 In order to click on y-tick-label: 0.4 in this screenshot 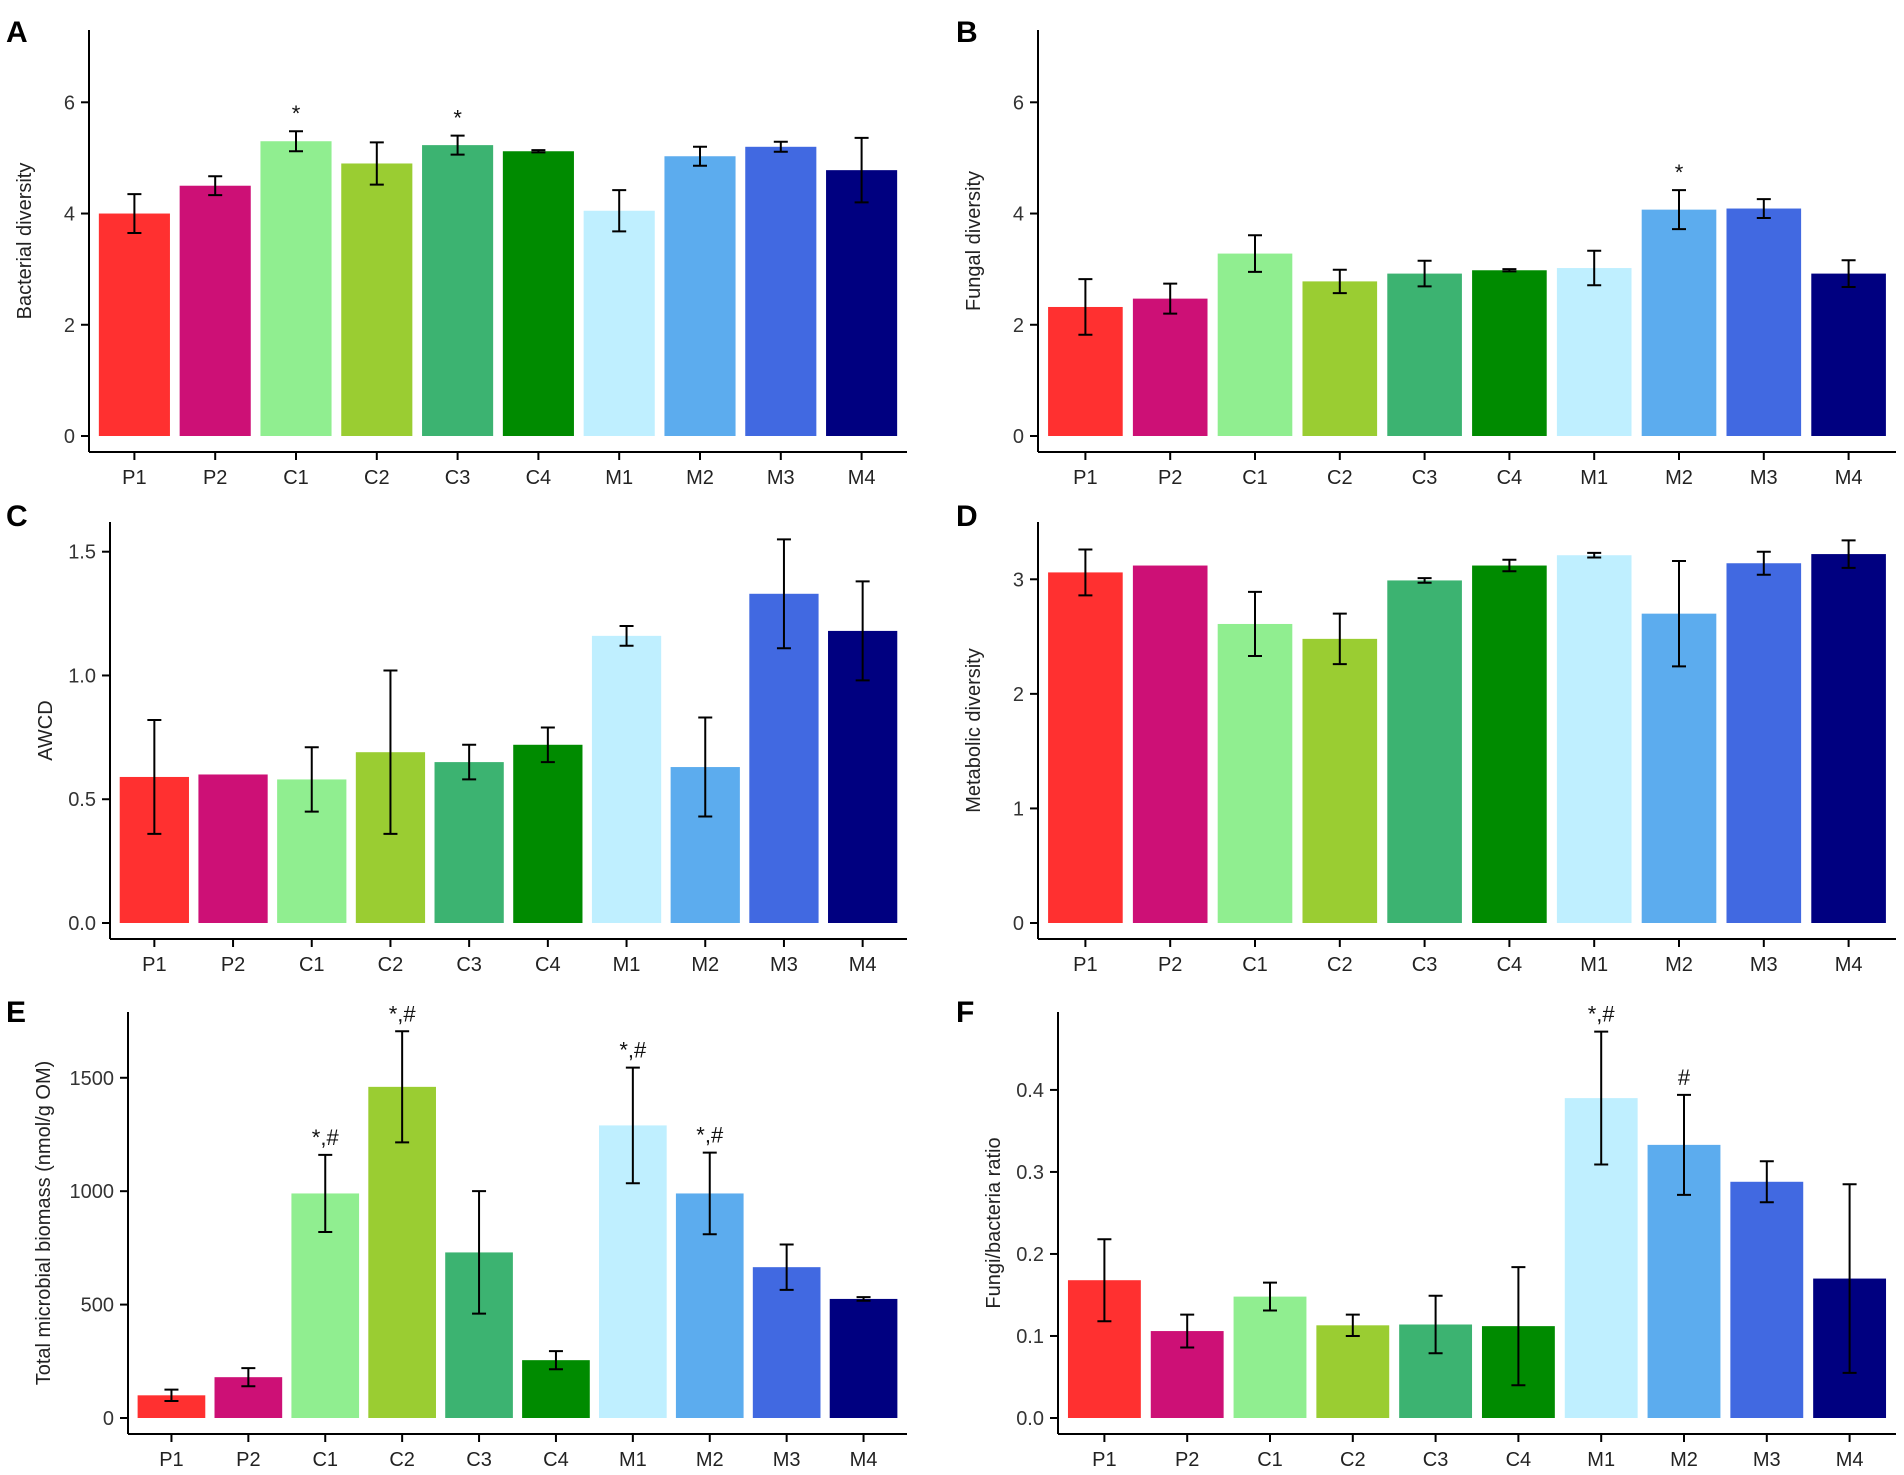, I will do `click(1030, 1091)`.